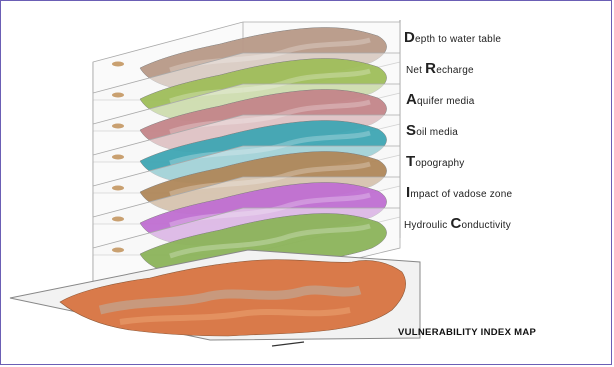  I want to click on layer-label: Net Recharge, so click(440, 68).